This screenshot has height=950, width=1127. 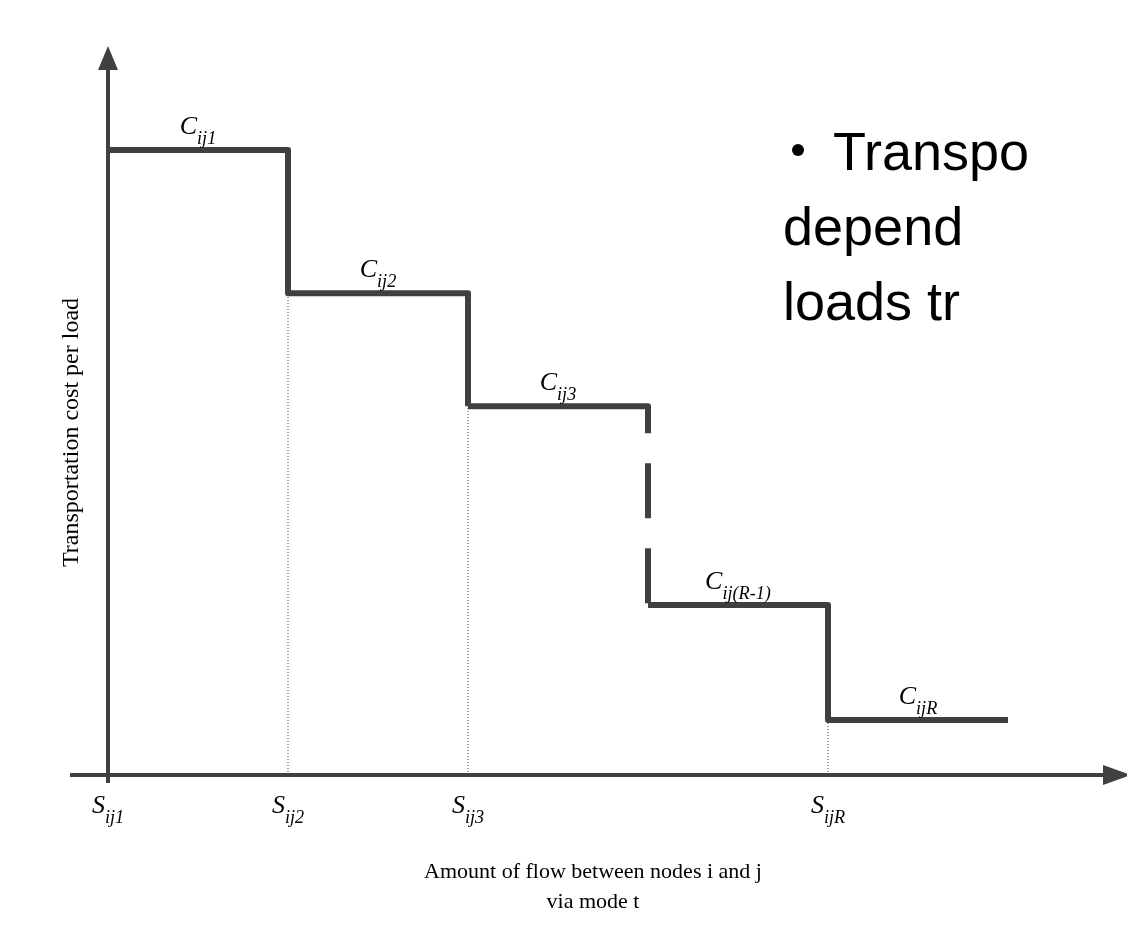 What do you see at coordinates (468, 808) in the screenshot?
I see `x-tick-label: S$_{ij3}$` at bounding box center [468, 808].